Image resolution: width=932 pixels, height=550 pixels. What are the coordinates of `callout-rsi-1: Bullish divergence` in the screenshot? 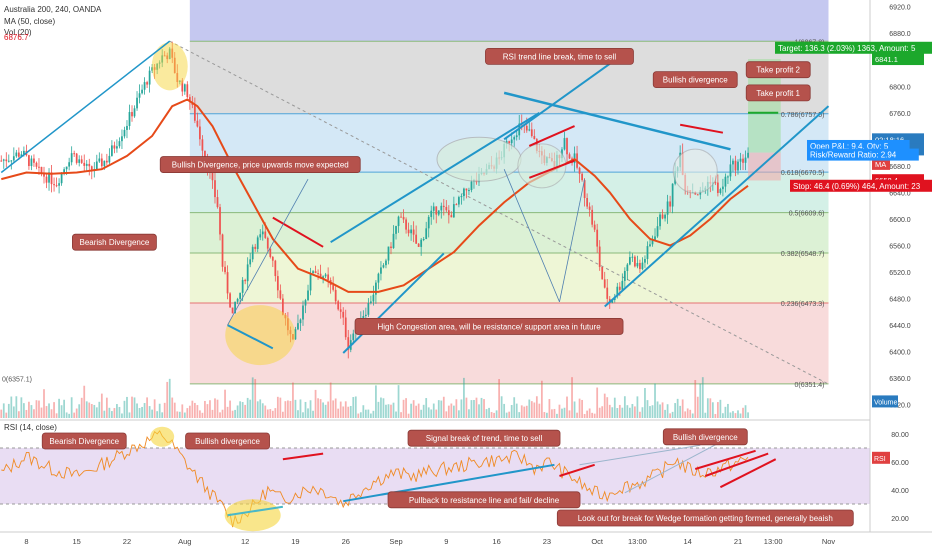 It's located at (227, 441).